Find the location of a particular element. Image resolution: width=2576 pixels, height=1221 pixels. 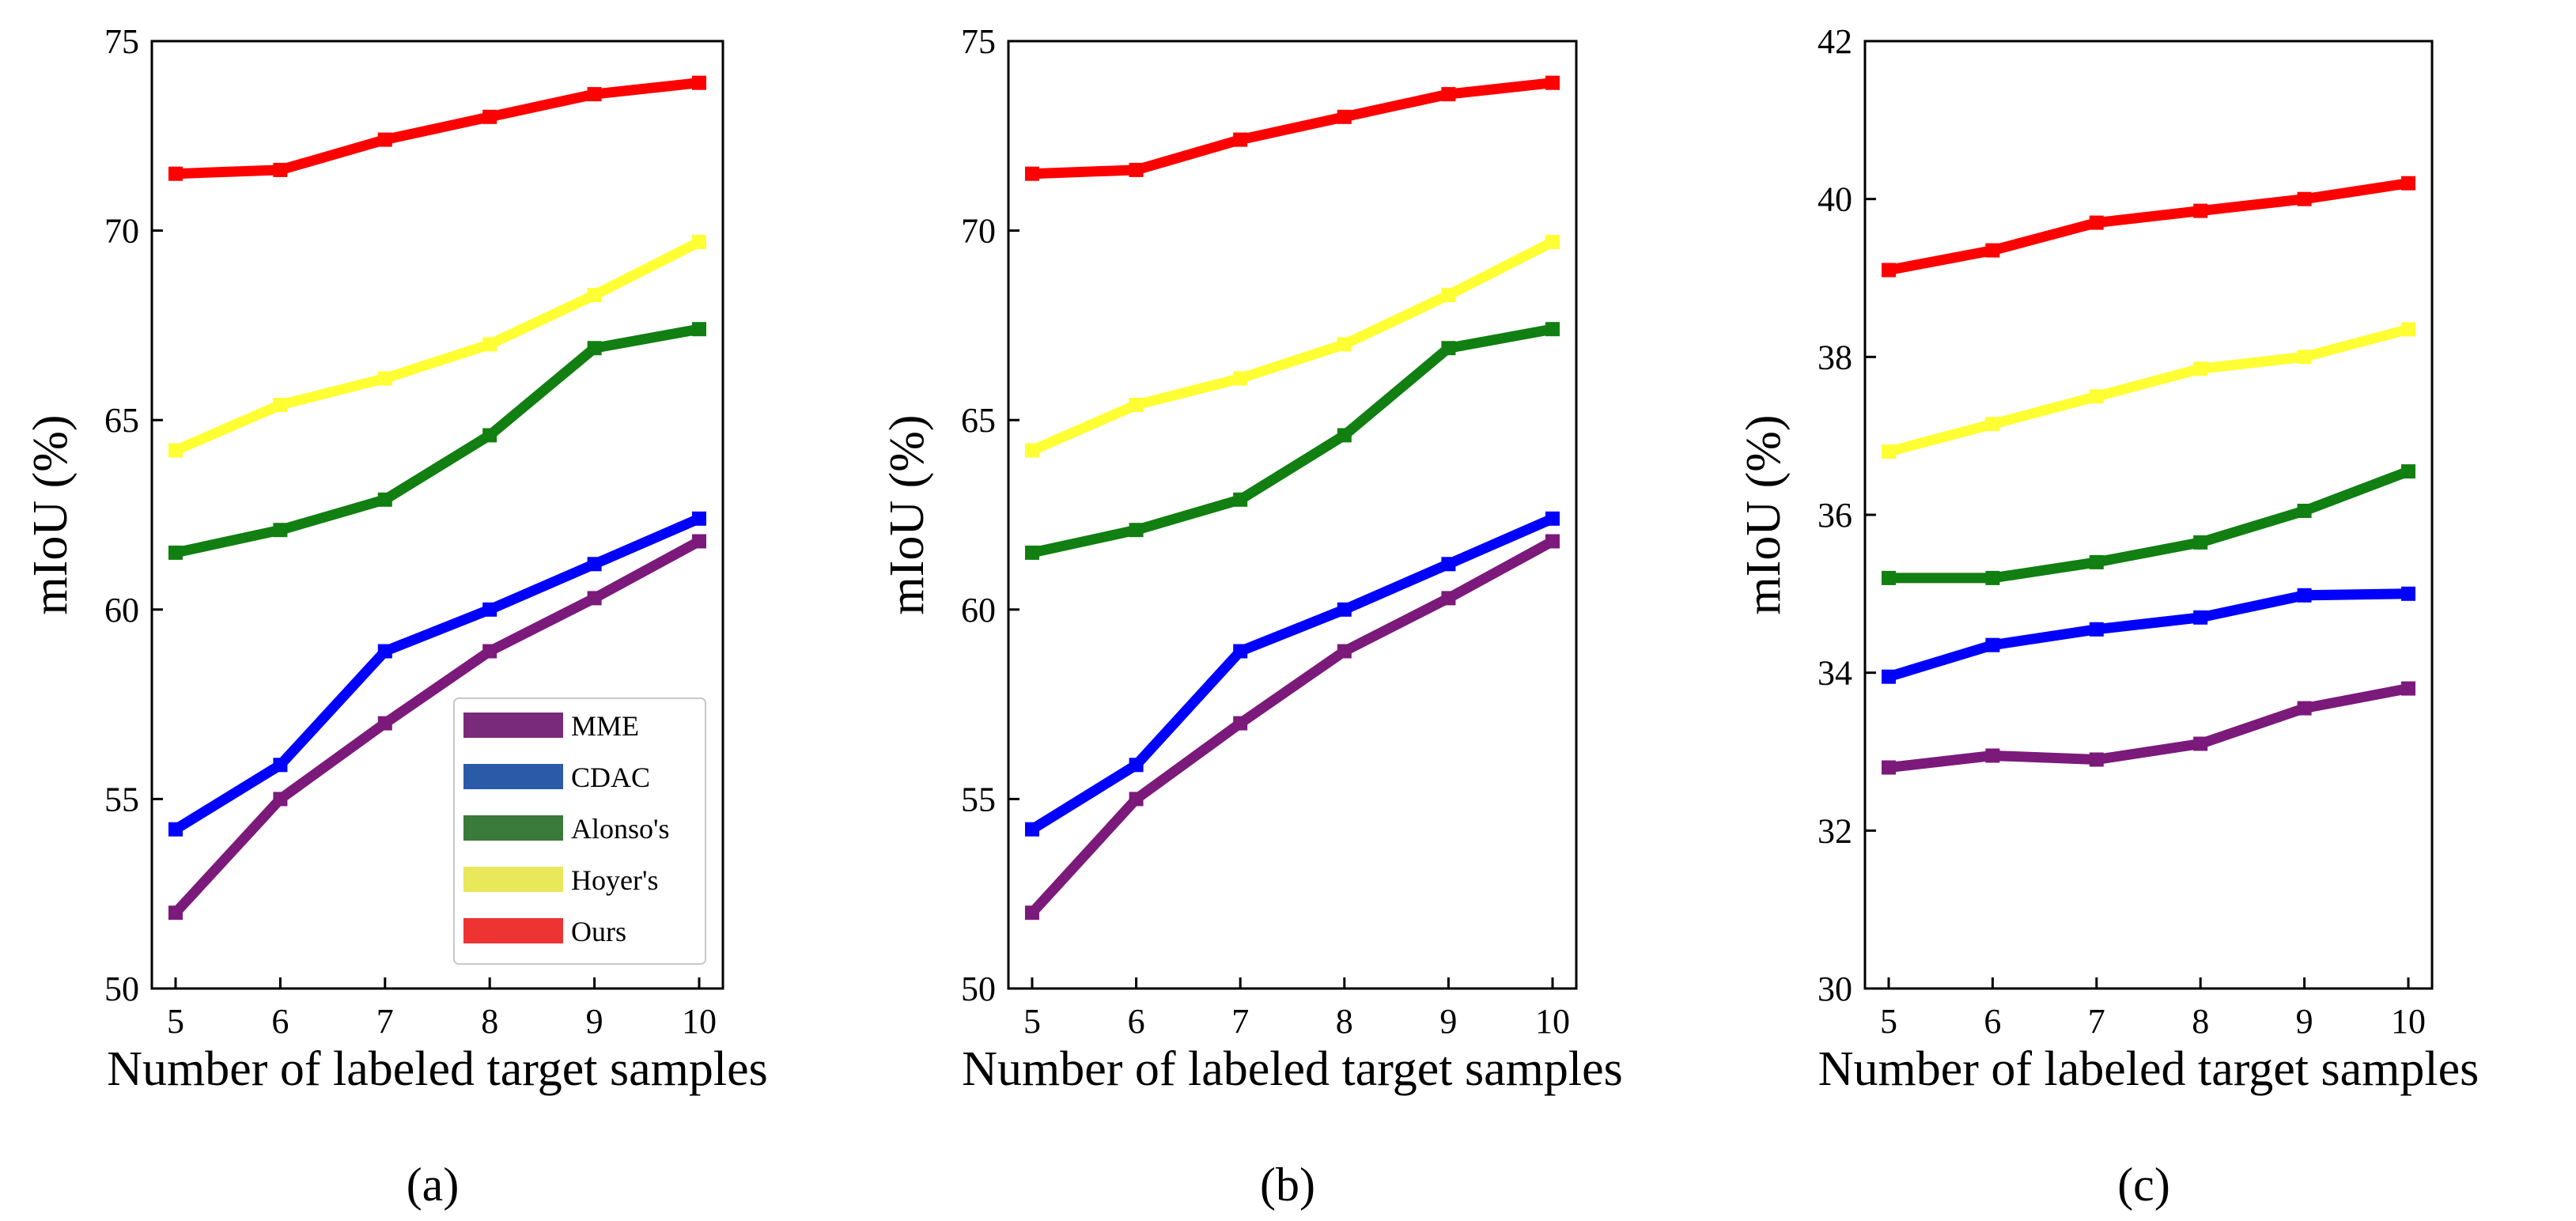

legend-swatch-alonso-s is located at coordinates (513, 828).